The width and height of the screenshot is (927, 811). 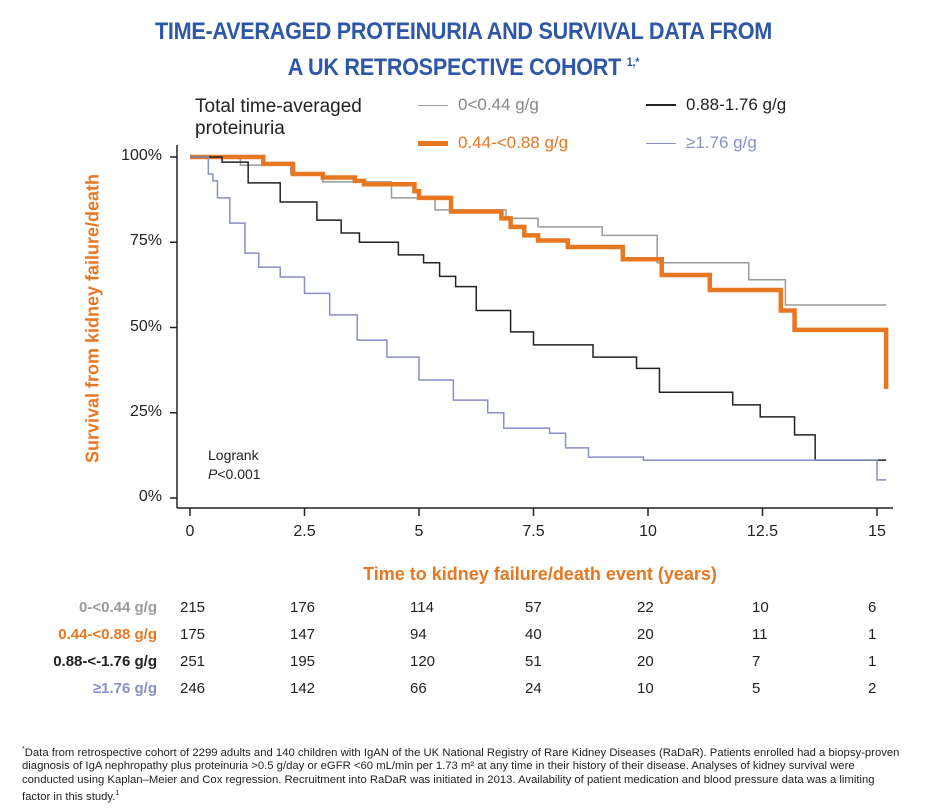 What do you see at coordinates (513, 142) in the screenshot?
I see `legend-label: 0.44-<0.88 g/g` at bounding box center [513, 142].